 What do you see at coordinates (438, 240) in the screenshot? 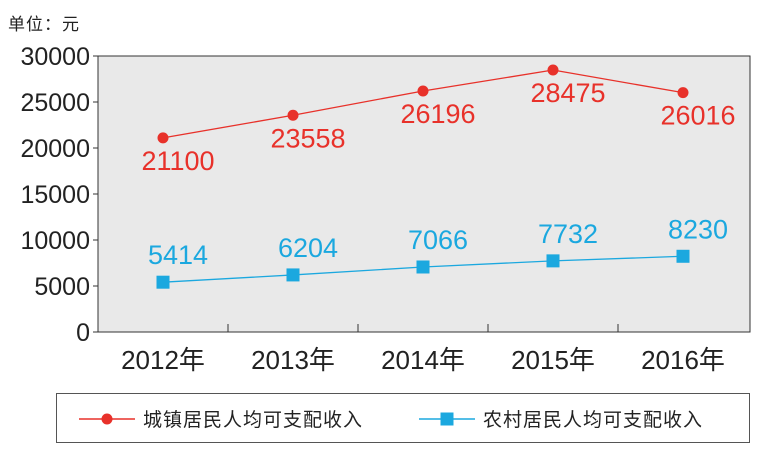
I see `data-label: 7066` at bounding box center [438, 240].